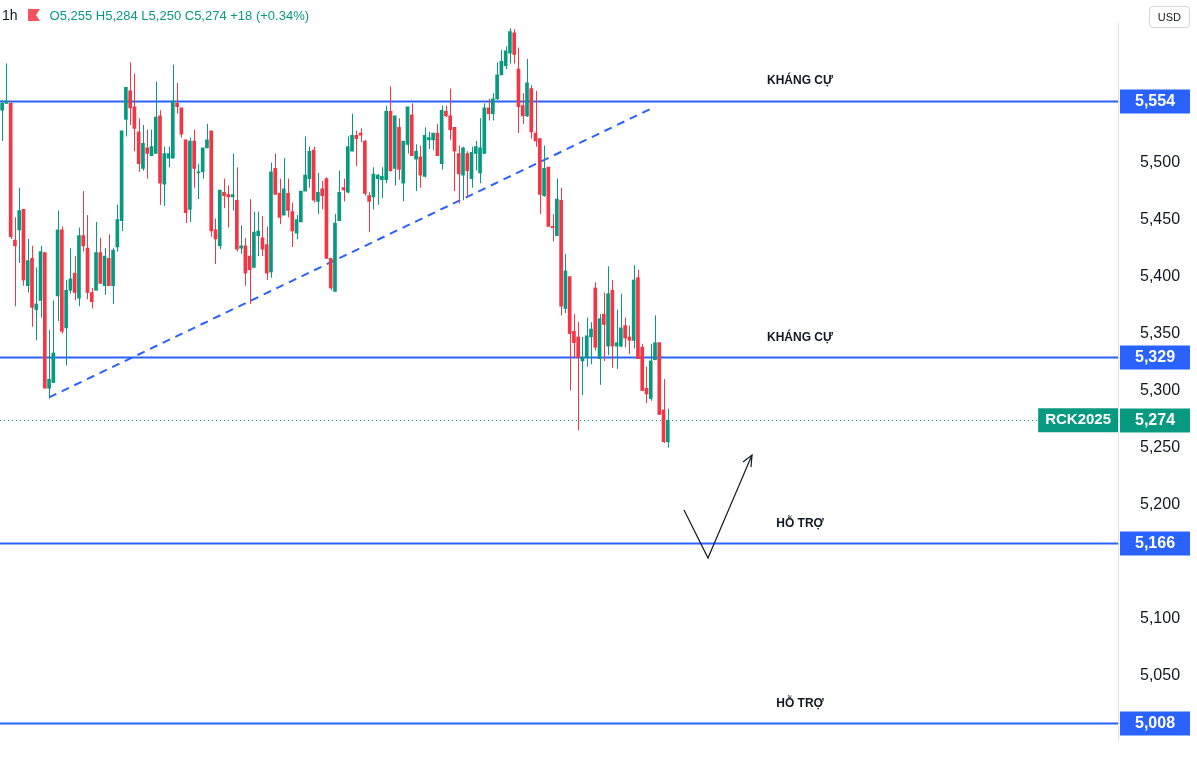 This screenshot has width=1197, height=764. What do you see at coordinates (1155, 356) in the screenshot?
I see `ref-line-label: 5,329` at bounding box center [1155, 356].